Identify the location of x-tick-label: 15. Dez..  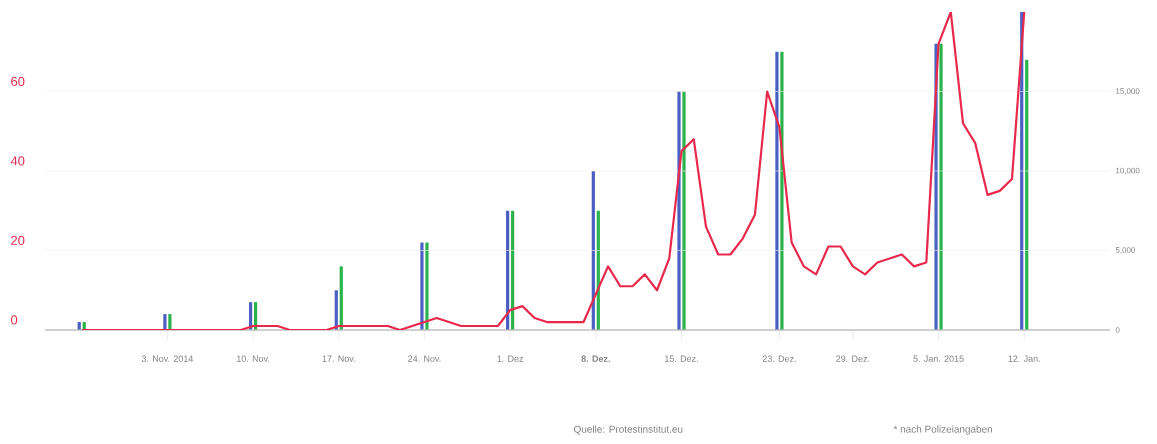
(681, 358).